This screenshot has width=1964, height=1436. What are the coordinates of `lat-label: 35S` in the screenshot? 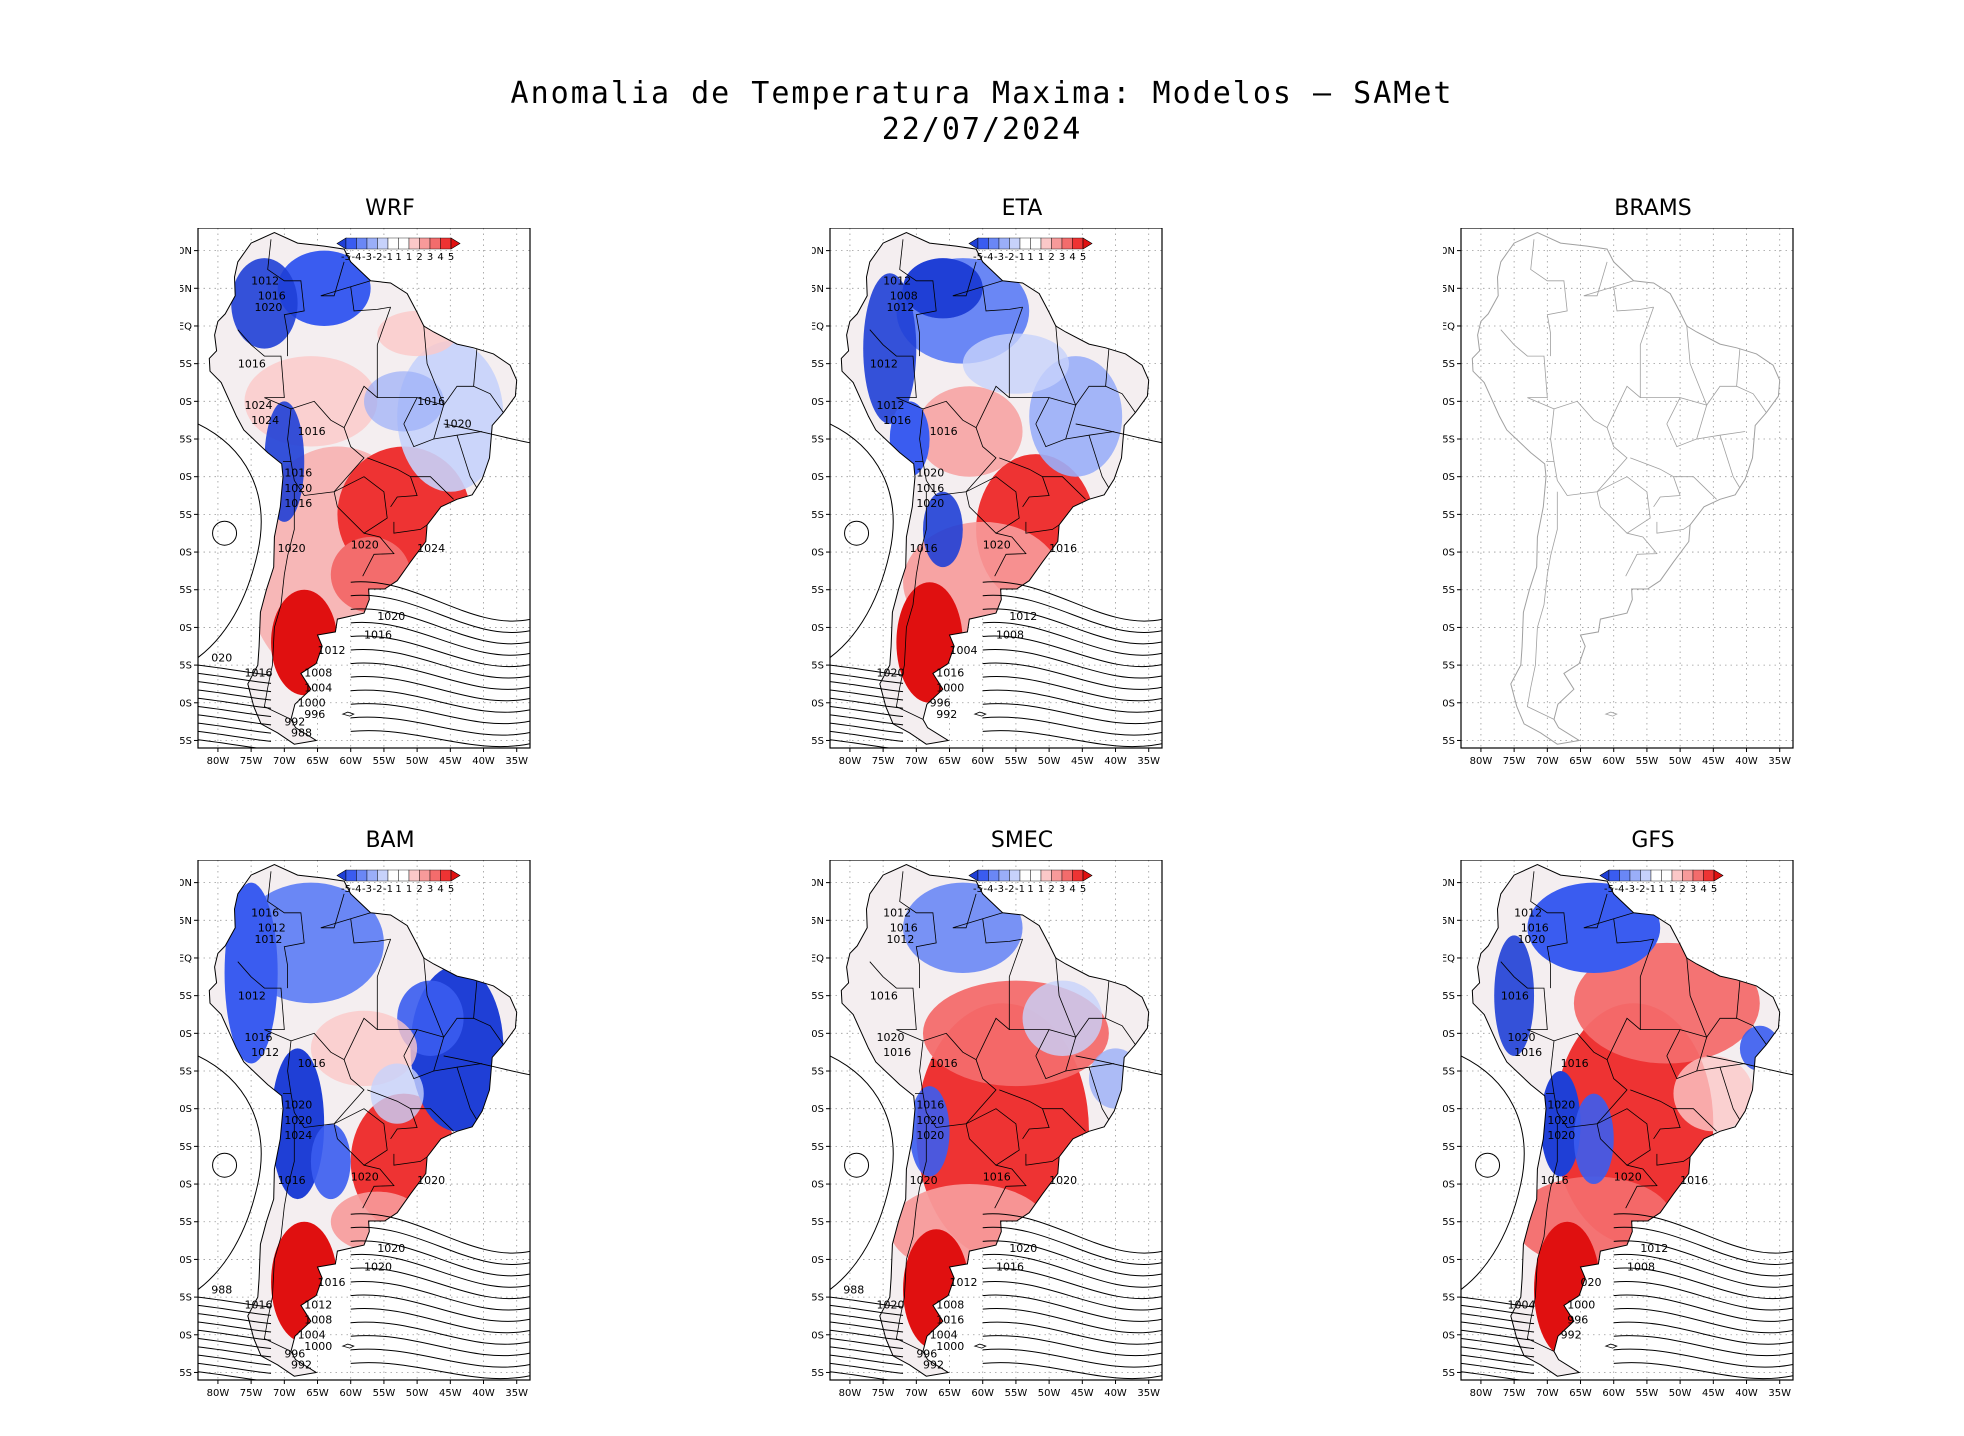 It's located at (186, 590).